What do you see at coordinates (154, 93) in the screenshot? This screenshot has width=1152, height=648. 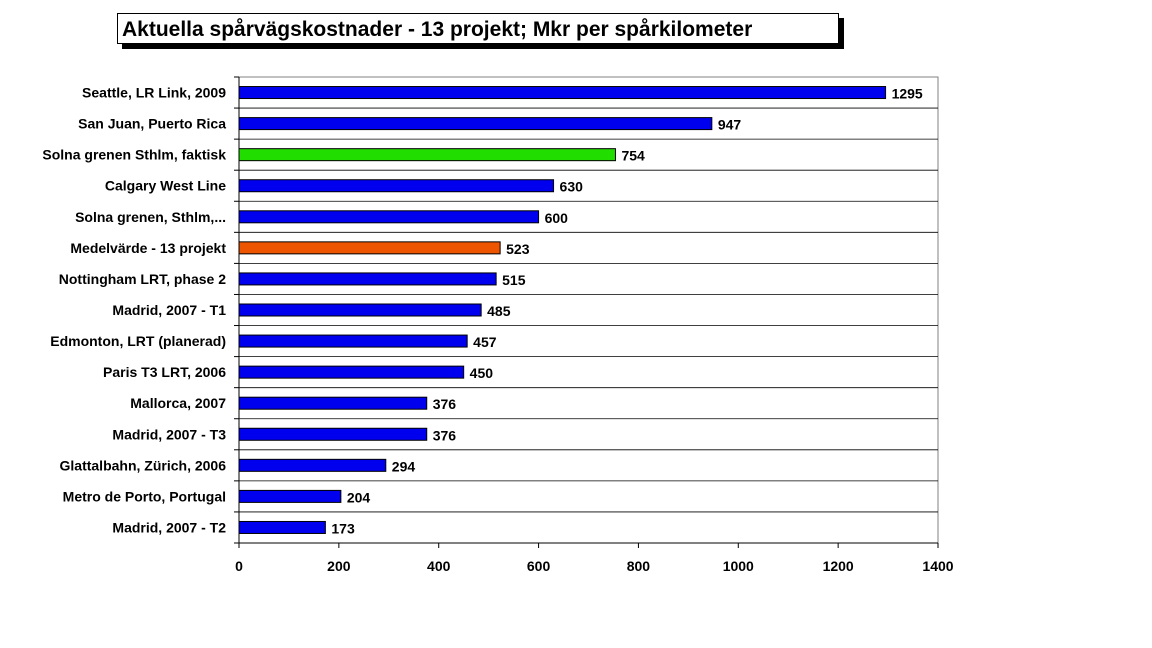 I see `category-label: Seattle, LR Link, 2009` at bounding box center [154, 93].